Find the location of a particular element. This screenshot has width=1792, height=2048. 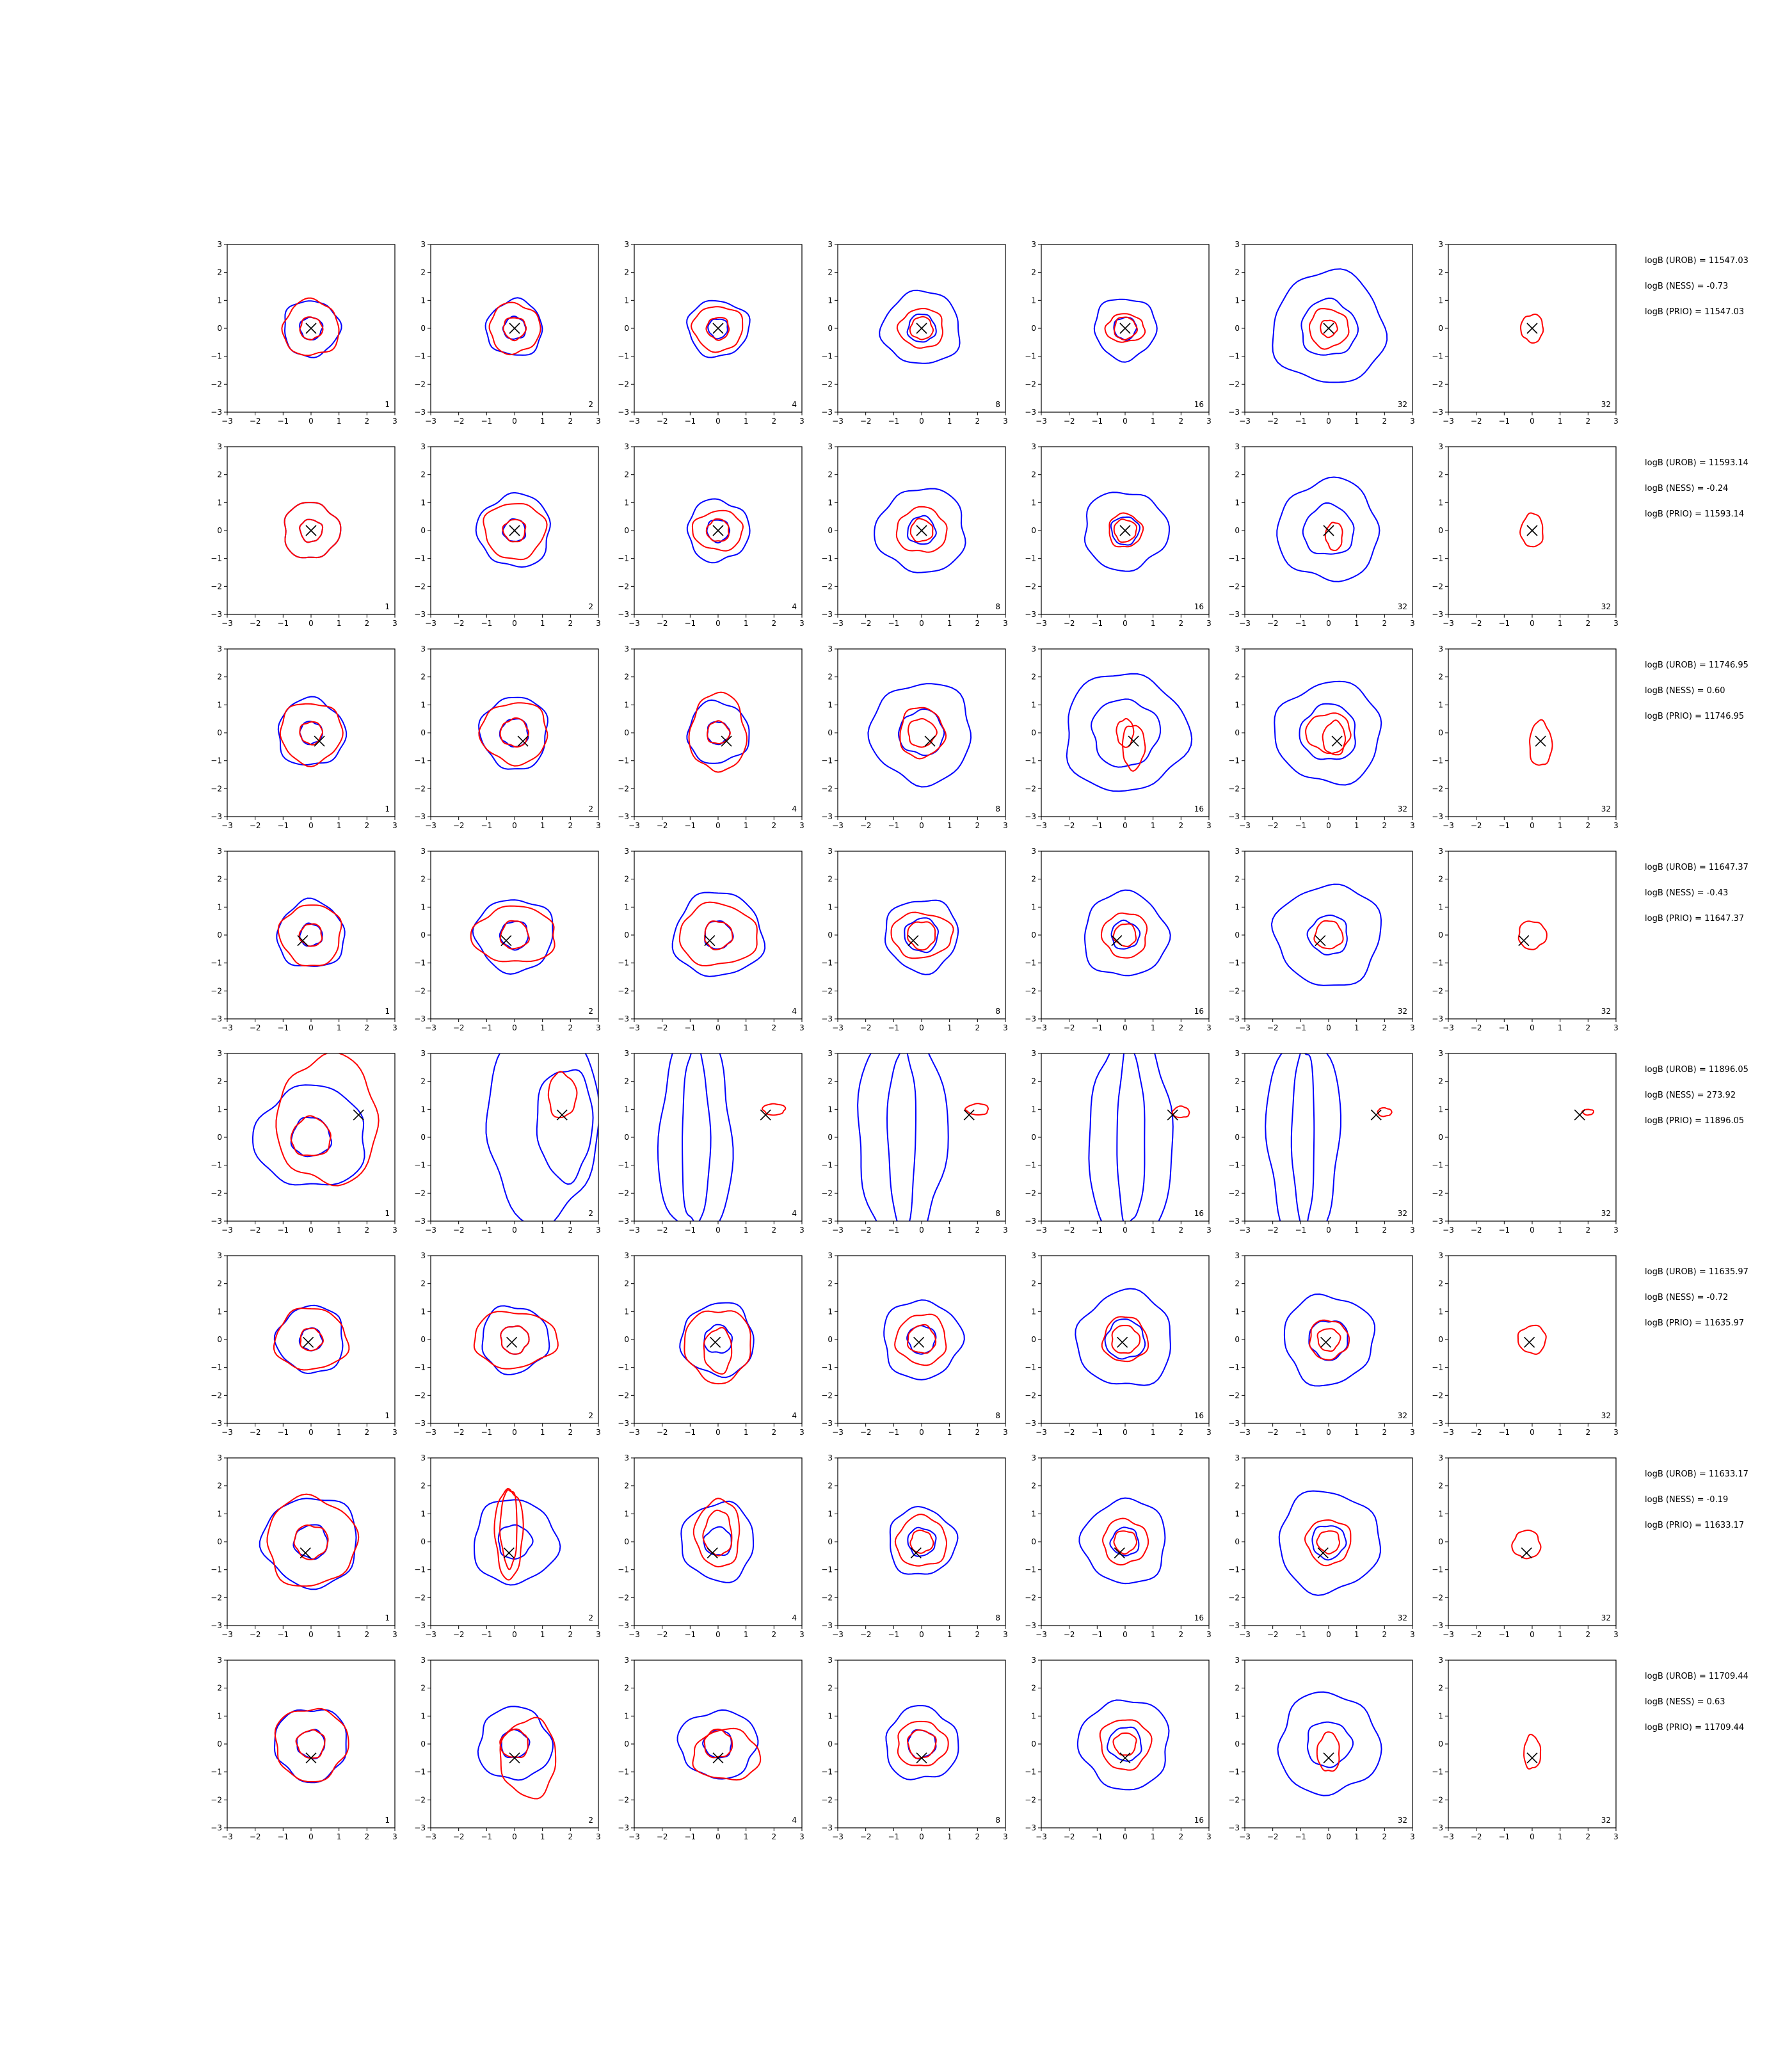

logb-urob-text: logB (UROB) = 11635.97 is located at coordinates (1696, 1272).